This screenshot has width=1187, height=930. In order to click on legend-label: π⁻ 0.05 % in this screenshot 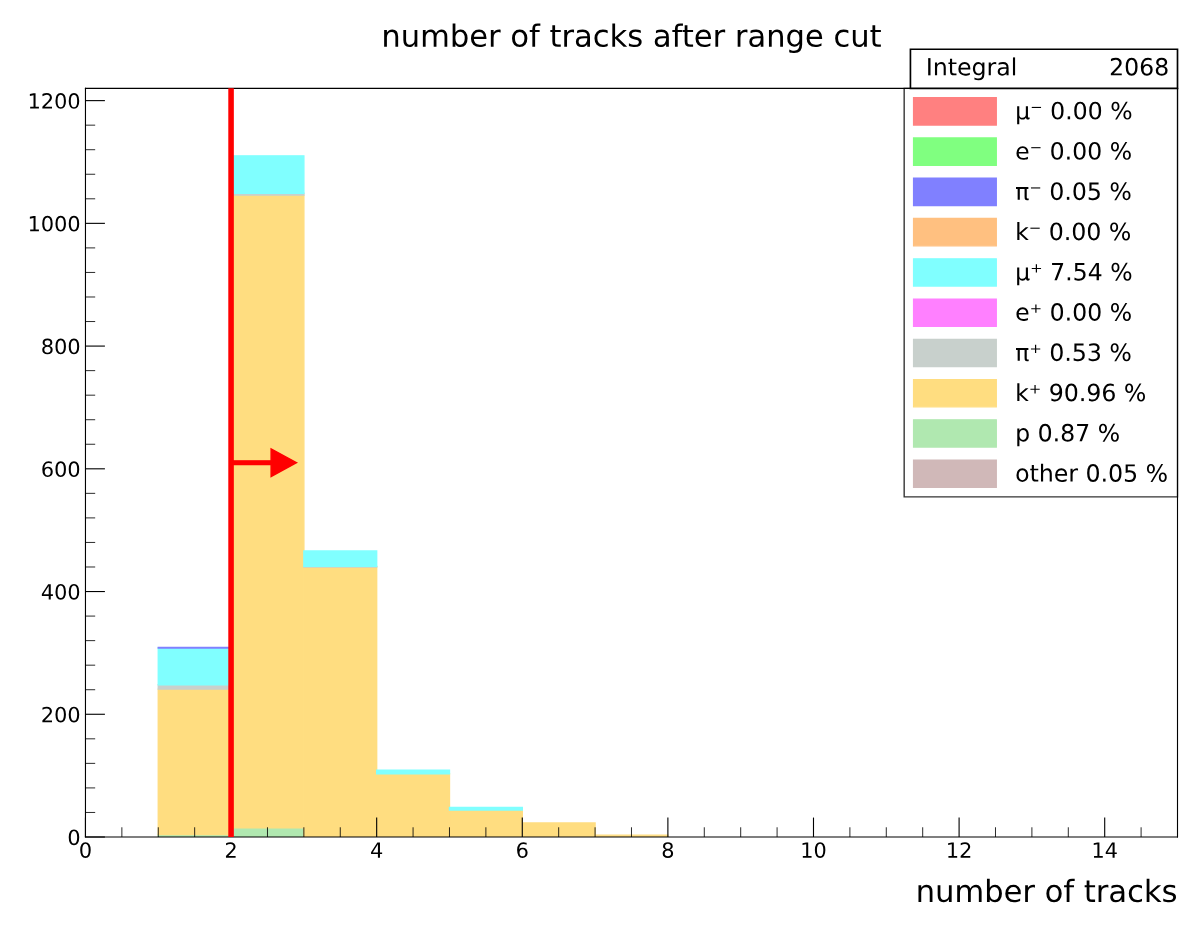, I will do `click(1073, 191)`.